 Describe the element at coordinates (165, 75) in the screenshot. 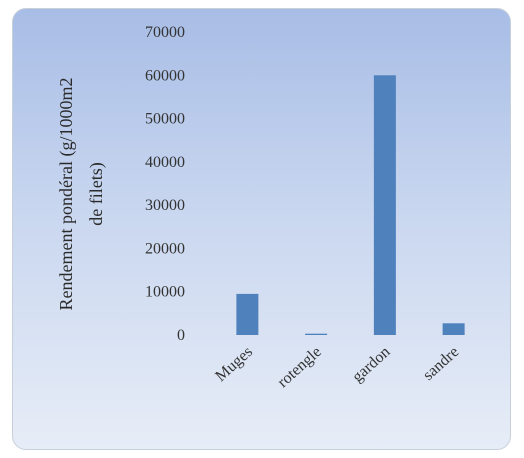

I see `y-tick-label: 60000` at that location.